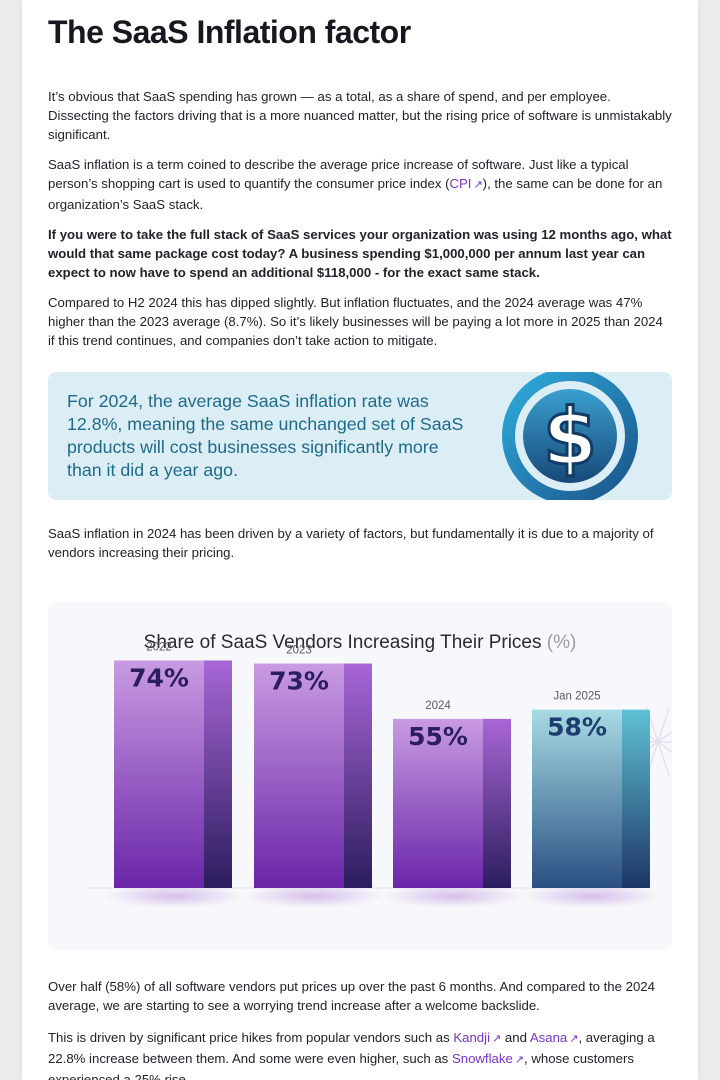 This screenshot has height=1080, width=720. Describe the element at coordinates (299, 651) in the screenshot. I see `category-label: 2023` at that location.